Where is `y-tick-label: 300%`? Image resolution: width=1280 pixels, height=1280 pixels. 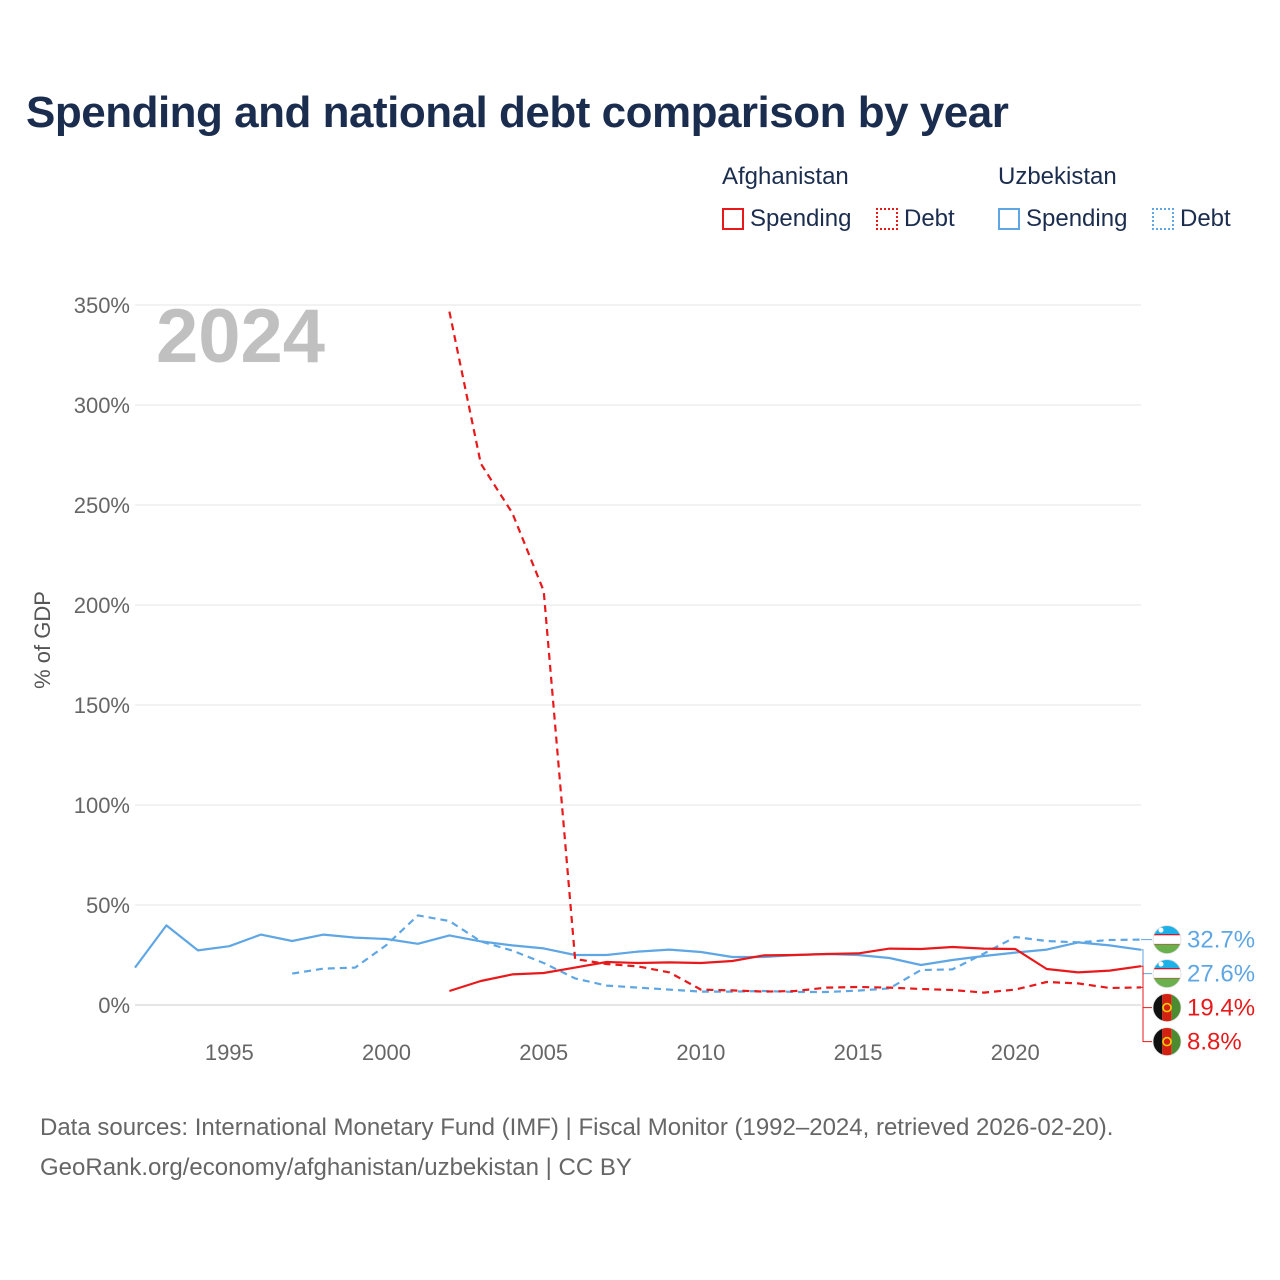 y-tick-label: 300% is located at coordinates (102, 405).